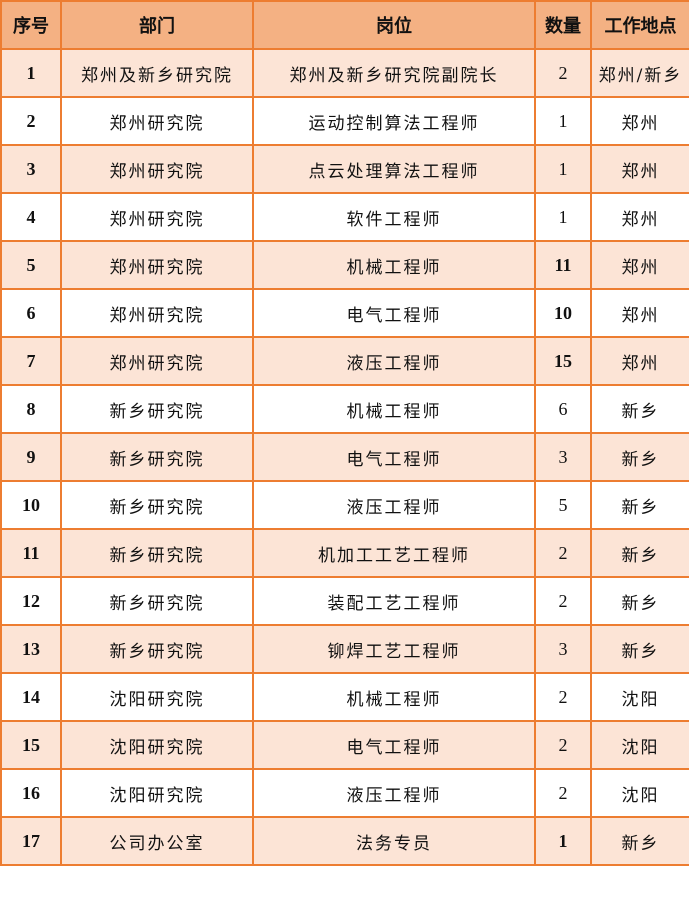  I want to click on row-number: 10, so click(31, 505).